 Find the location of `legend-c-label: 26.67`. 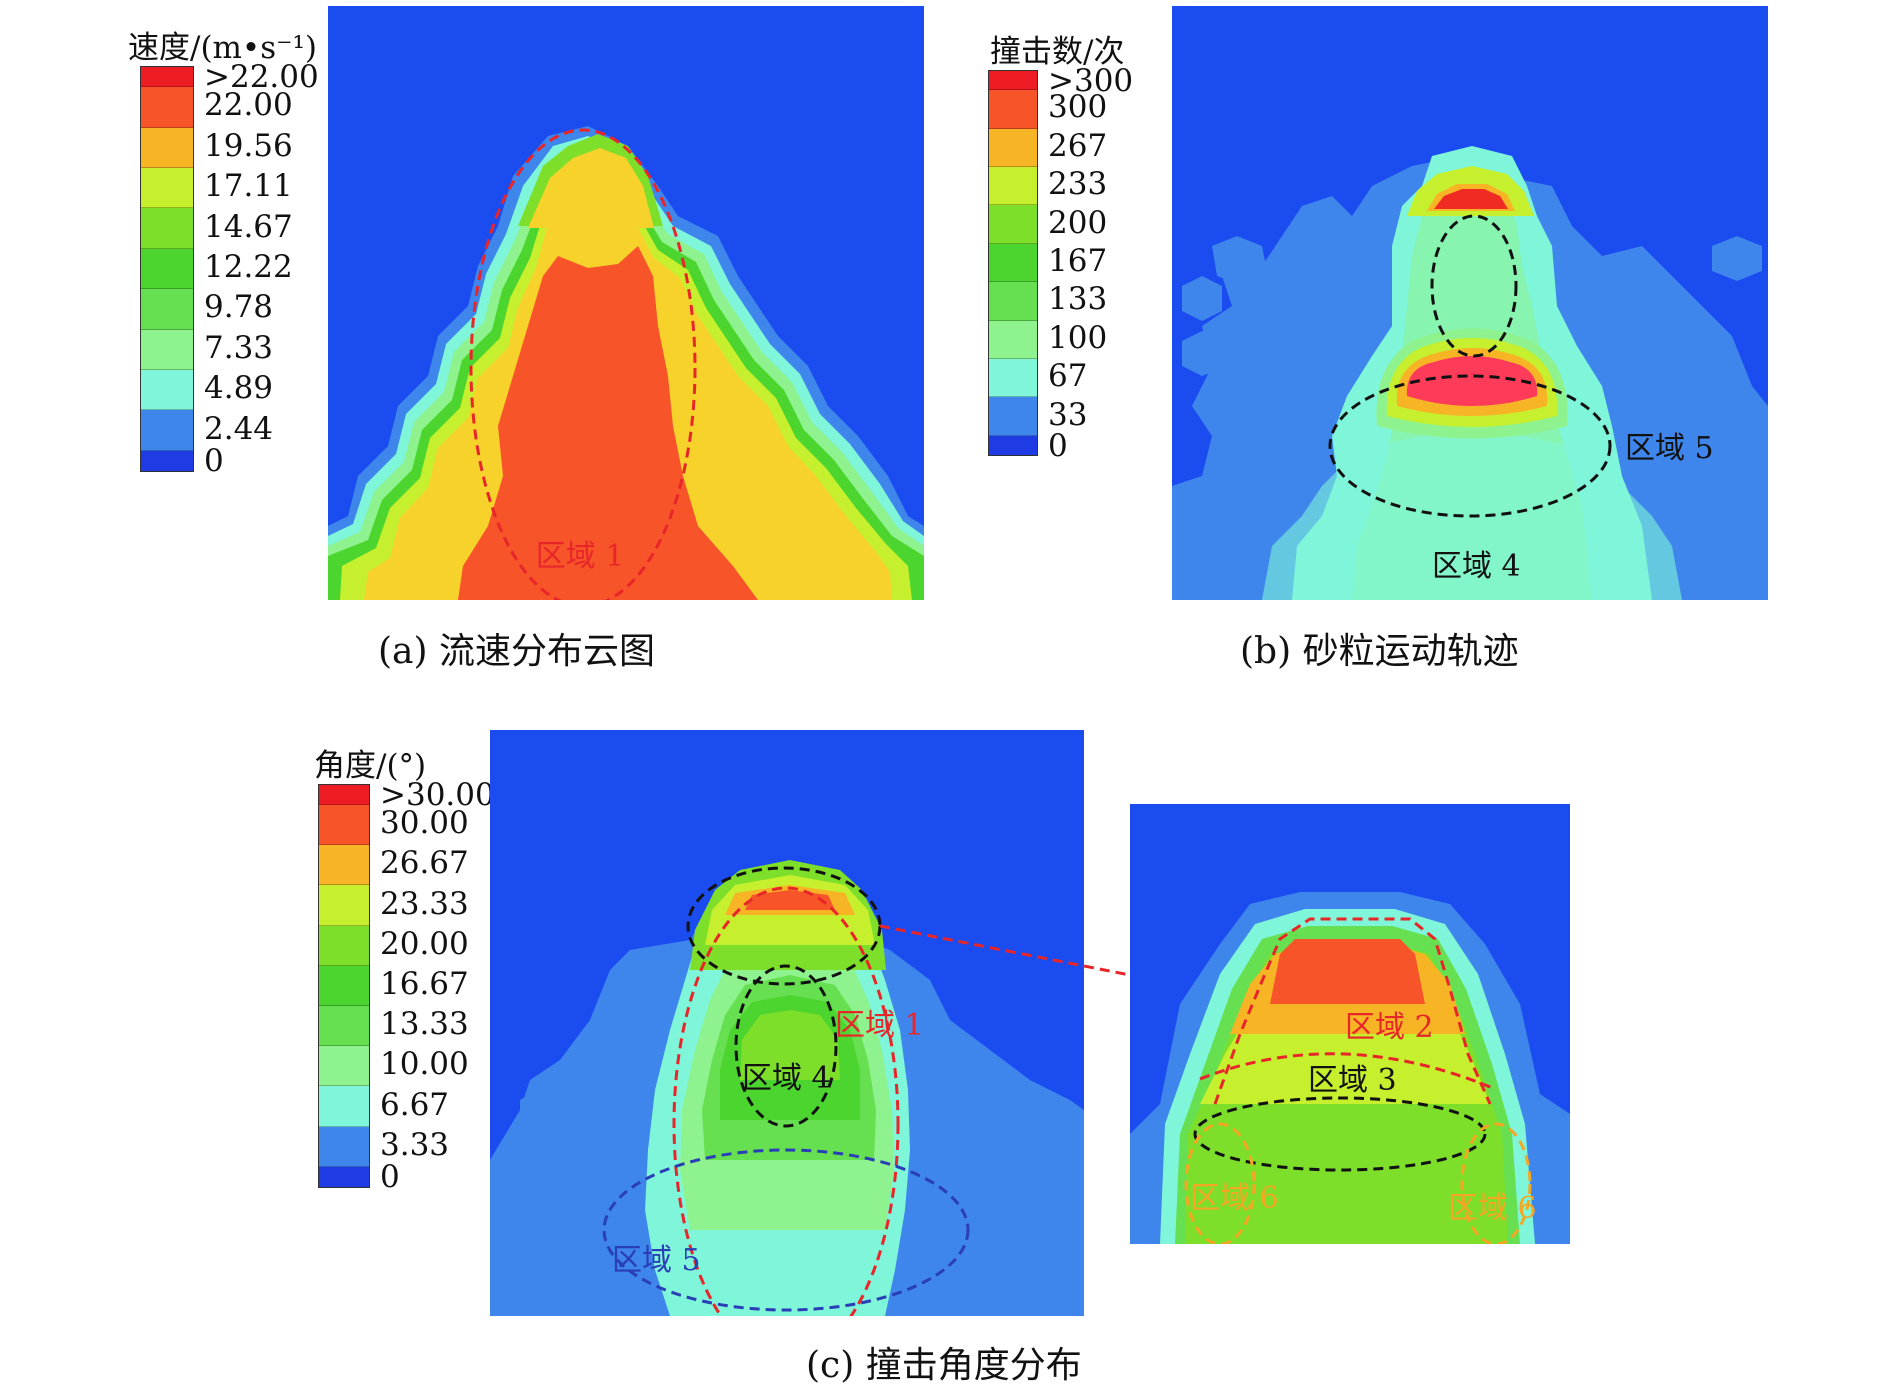

legend-c-label: 26.67 is located at coordinates (424, 863).